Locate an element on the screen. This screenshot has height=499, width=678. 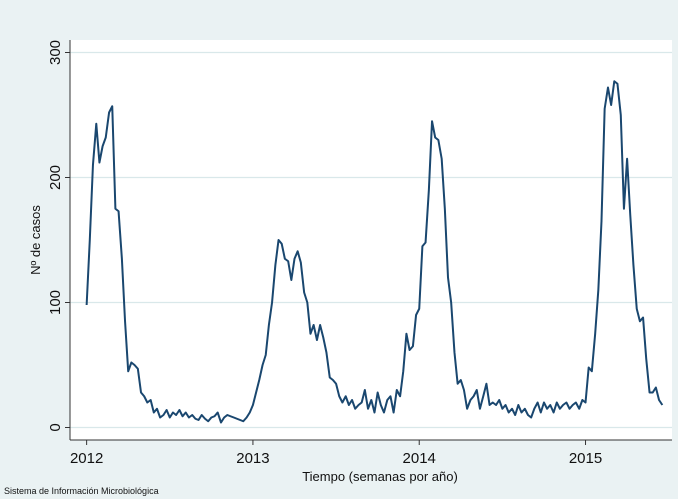
y-tick-label: 300 is located at coordinates (55, 52).